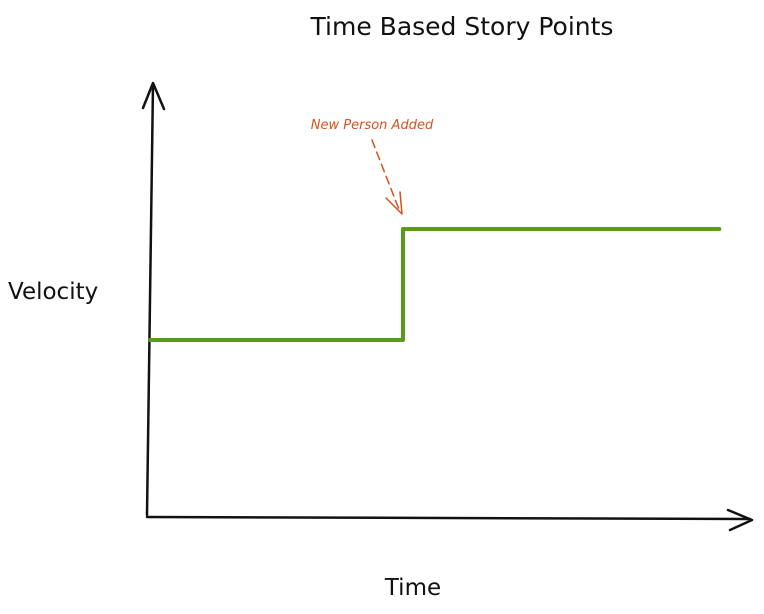 Image resolution: width=764 pixels, height=614 pixels. I want to click on y-axis-label: Velocity, so click(53, 292).